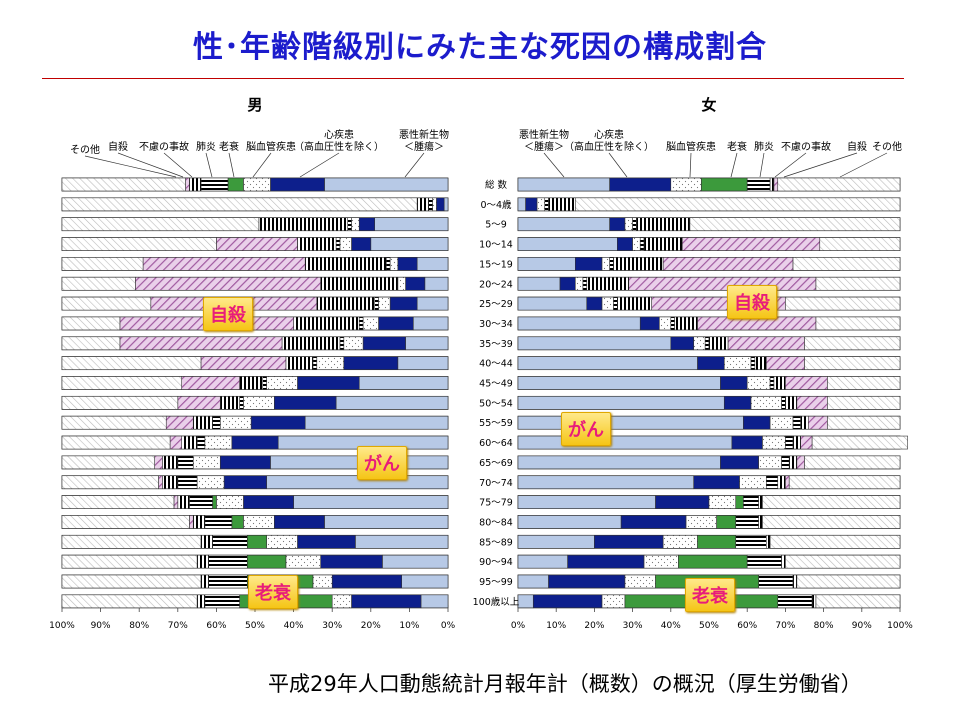  Describe the element at coordinates (496, 443) in the screenshot. I see `age-group-label: 60～64` at that location.